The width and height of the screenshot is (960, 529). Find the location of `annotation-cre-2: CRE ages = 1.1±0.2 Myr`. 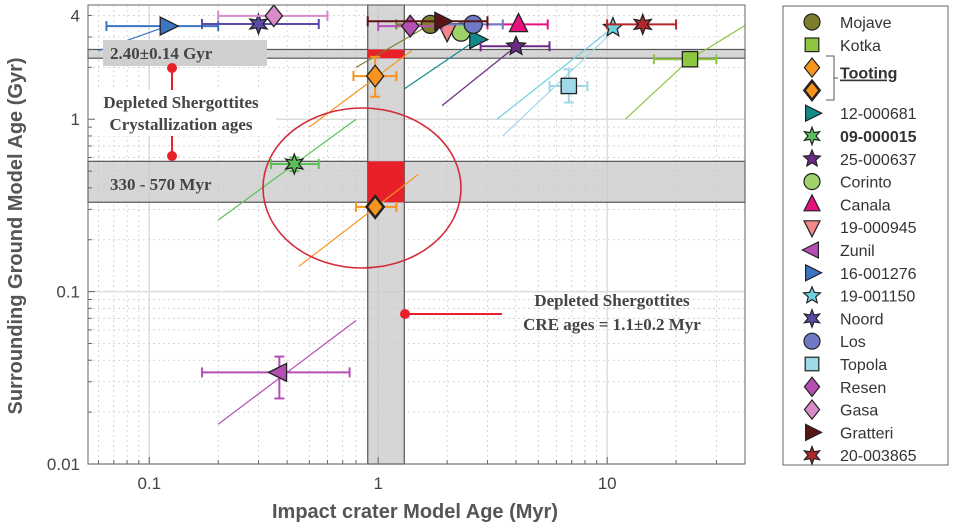

annotation-cre-2: CRE ages = 1.1±0.2 Myr is located at coordinates (612, 324).